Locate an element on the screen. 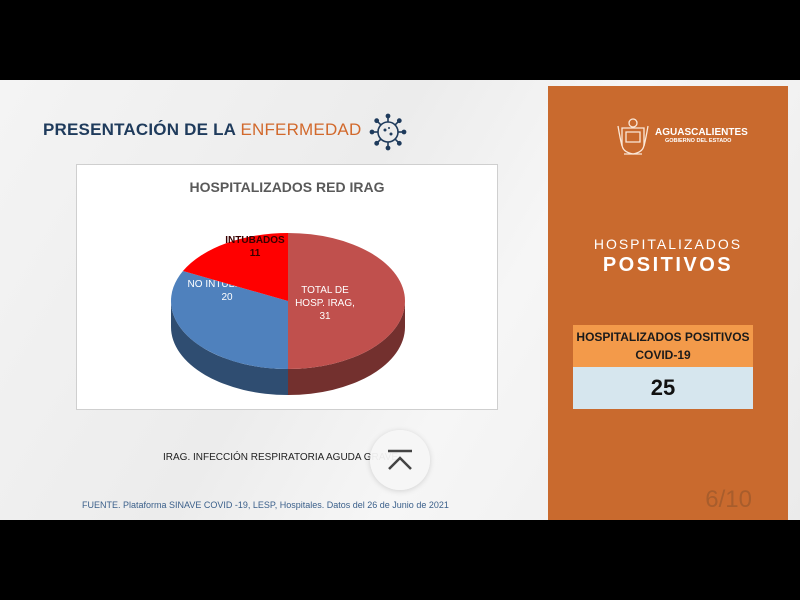 This screenshot has width=800, height=600. virus-icon is located at coordinates (388, 132).